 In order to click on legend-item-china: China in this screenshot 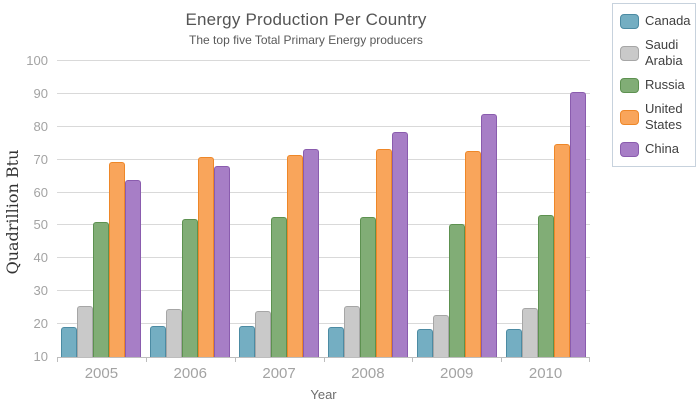, I will do `click(654, 149)`.